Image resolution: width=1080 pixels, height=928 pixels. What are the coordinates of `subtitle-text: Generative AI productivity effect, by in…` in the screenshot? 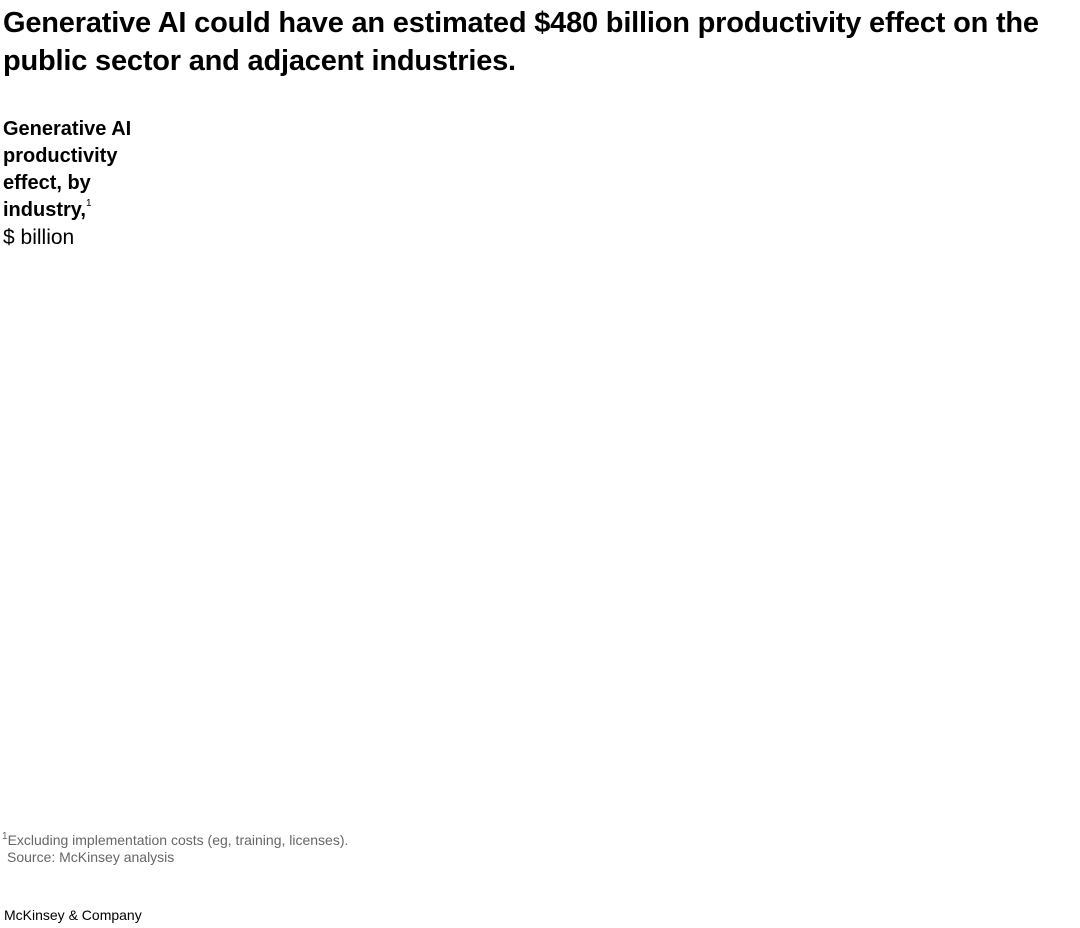 It's located at (67, 169).